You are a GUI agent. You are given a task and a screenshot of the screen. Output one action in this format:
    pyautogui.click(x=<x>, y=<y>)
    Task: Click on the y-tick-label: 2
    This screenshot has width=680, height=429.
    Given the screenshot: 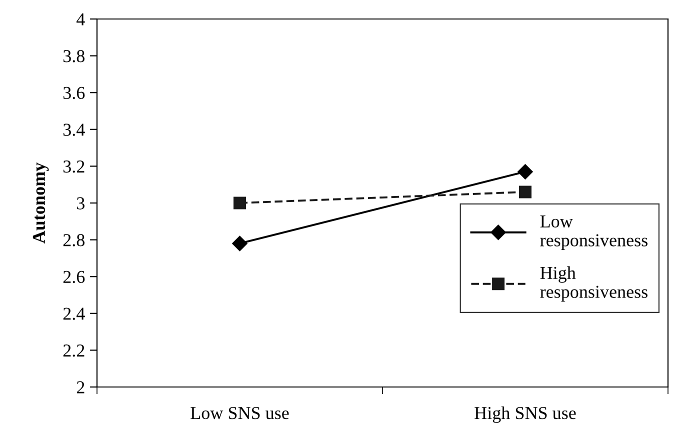 What is the action you would take?
    pyautogui.click(x=80, y=387)
    